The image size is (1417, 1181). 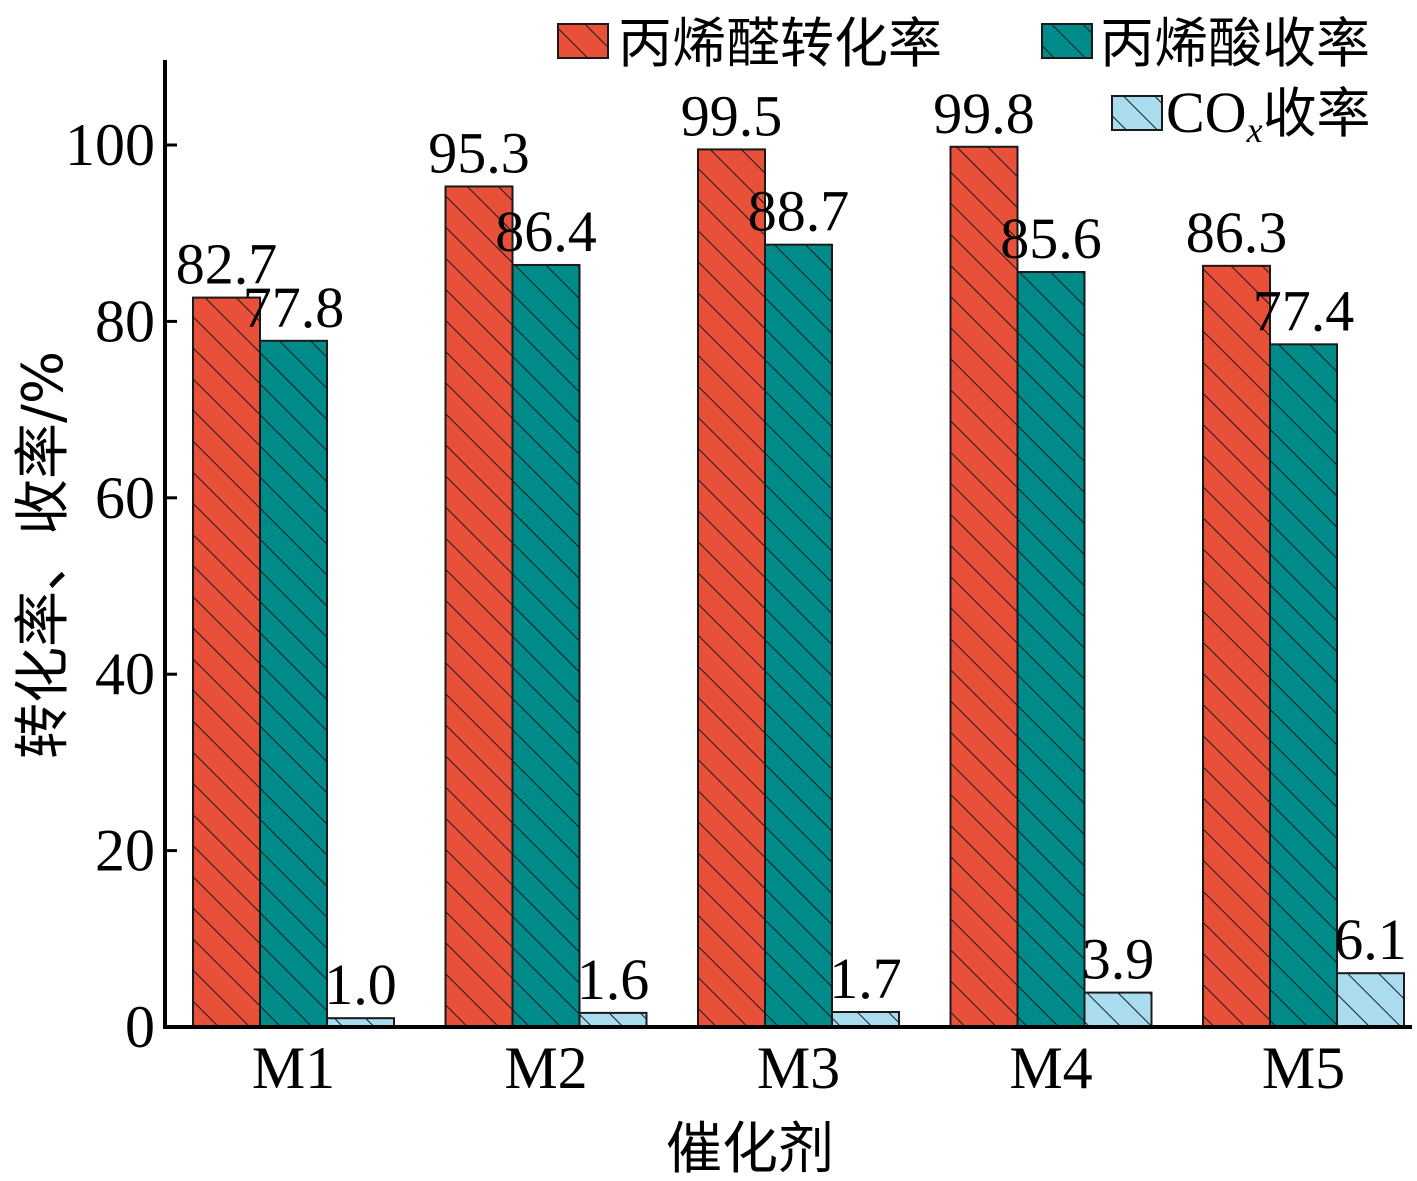 What do you see at coordinates (732, 115) in the screenshot?
I see `data-label-m3-series-0: 99.5` at bounding box center [732, 115].